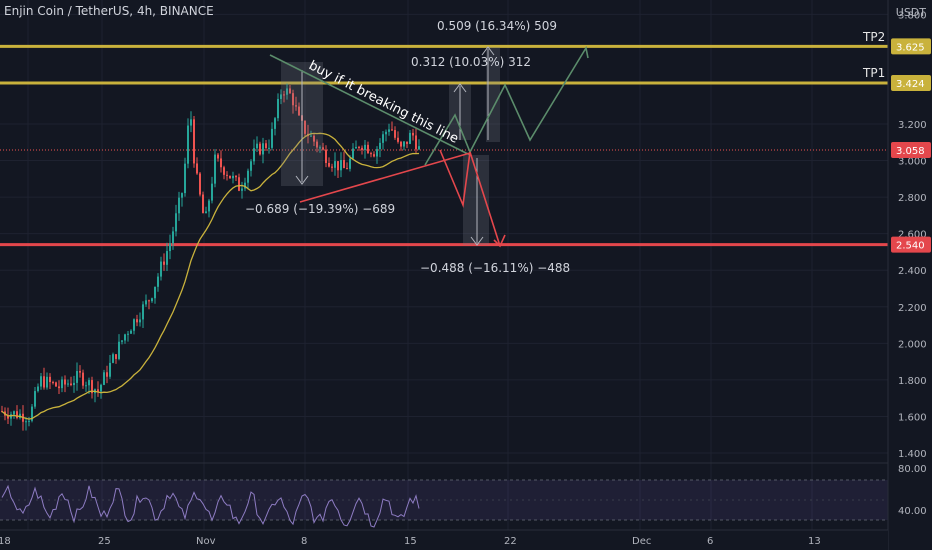 The height and width of the screenshot is (550, 932). Describe the element at coordinates (912, 198) in the screenshot. I see `price-tick-label: 2.800` at that location.